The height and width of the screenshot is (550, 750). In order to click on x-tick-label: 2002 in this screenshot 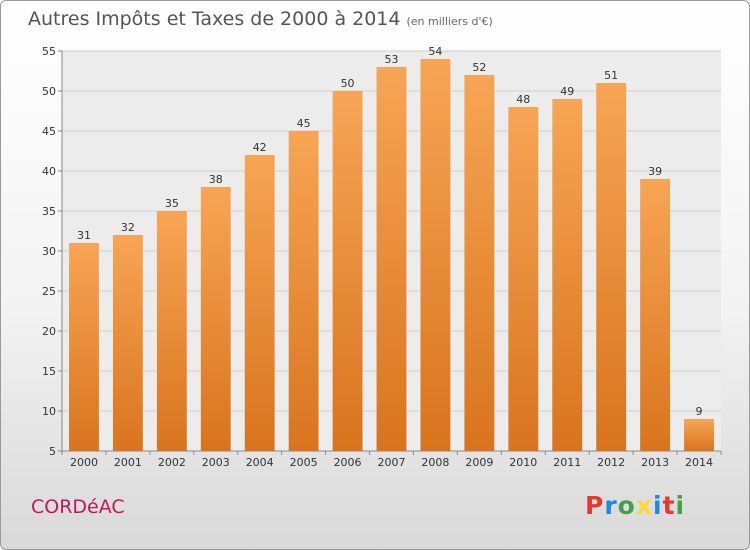, I will do `click(172, 462)`.